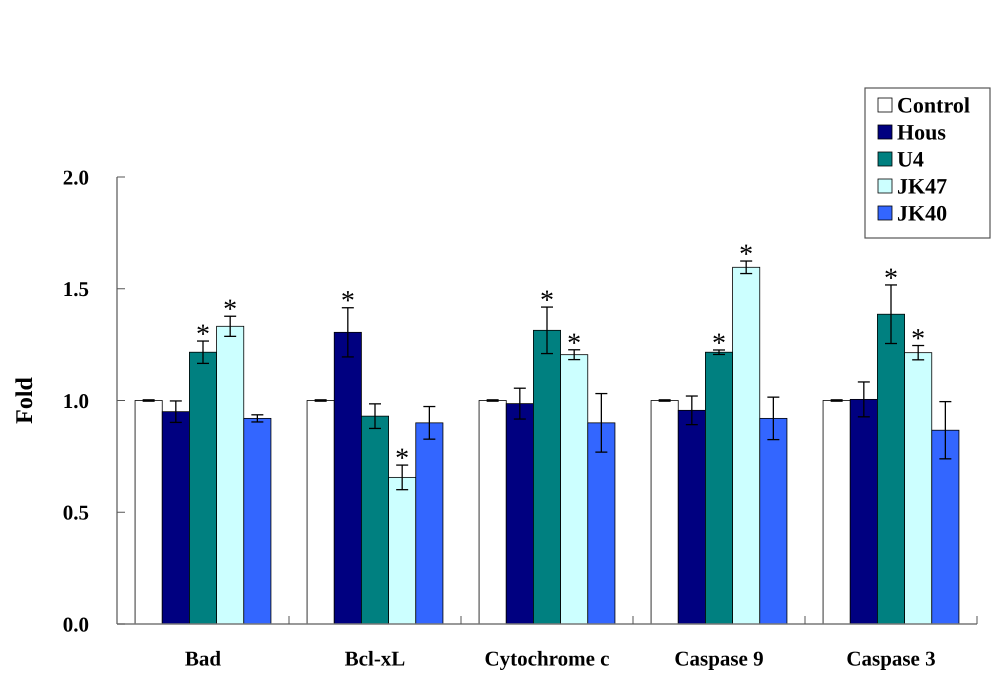  What do you see at coordinates (203, 658) in the screenshot?
I see `x-tick-label: Bad` at bounding box center [203, 658].